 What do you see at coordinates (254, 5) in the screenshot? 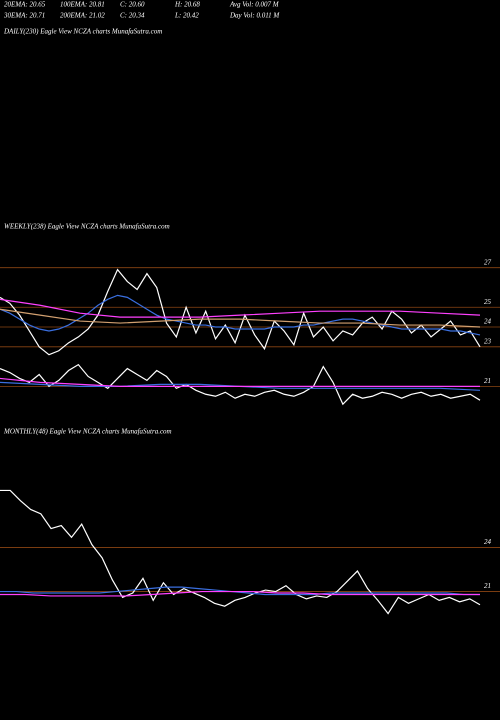
I see `header-stat: Avg Vol: 0.007 M` at bounding box center [254, 5].